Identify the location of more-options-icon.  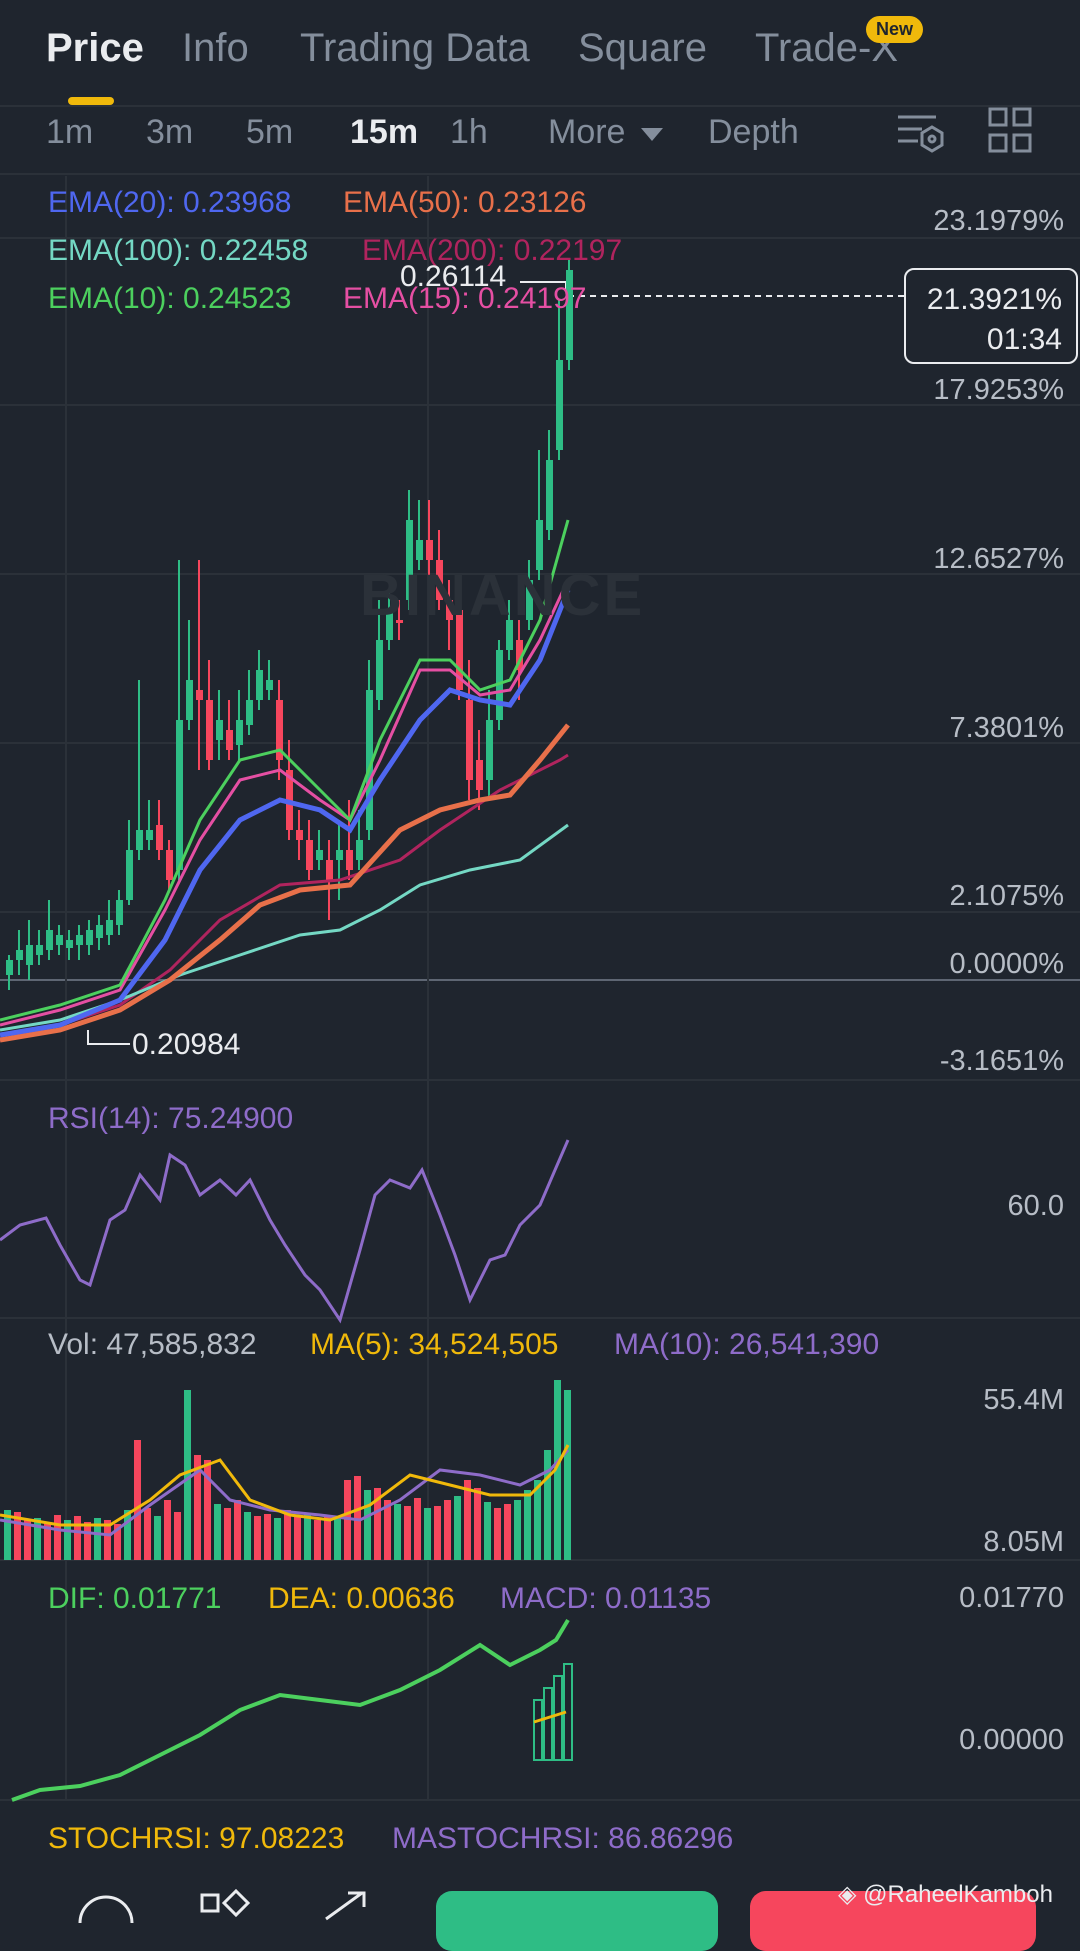
(106, 1908).